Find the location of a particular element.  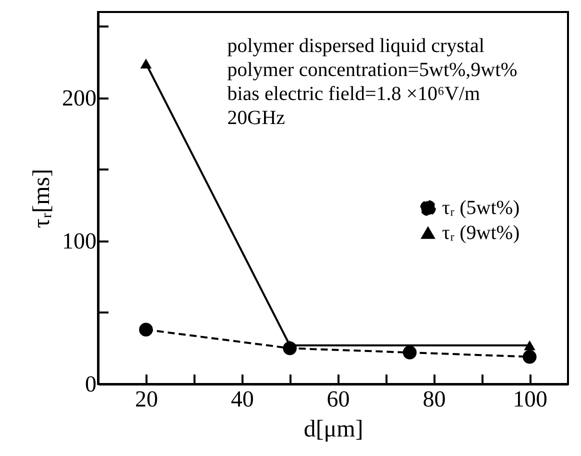

x-tick-label: 20 is located at coordinates (146, 399).